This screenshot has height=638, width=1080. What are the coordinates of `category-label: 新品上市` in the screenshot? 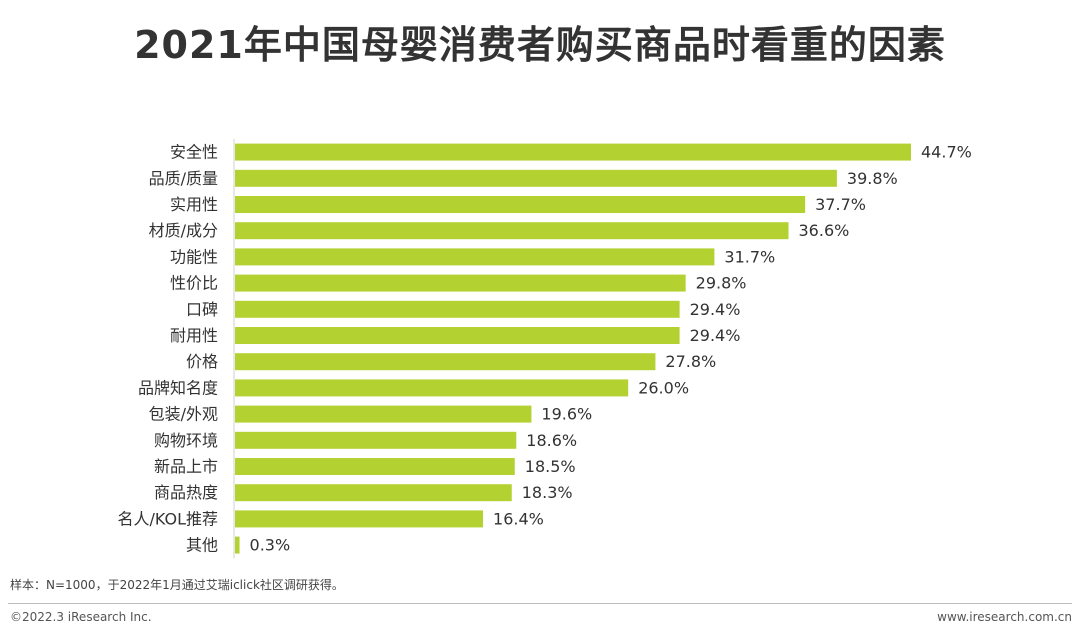 It's located at (186, 466).